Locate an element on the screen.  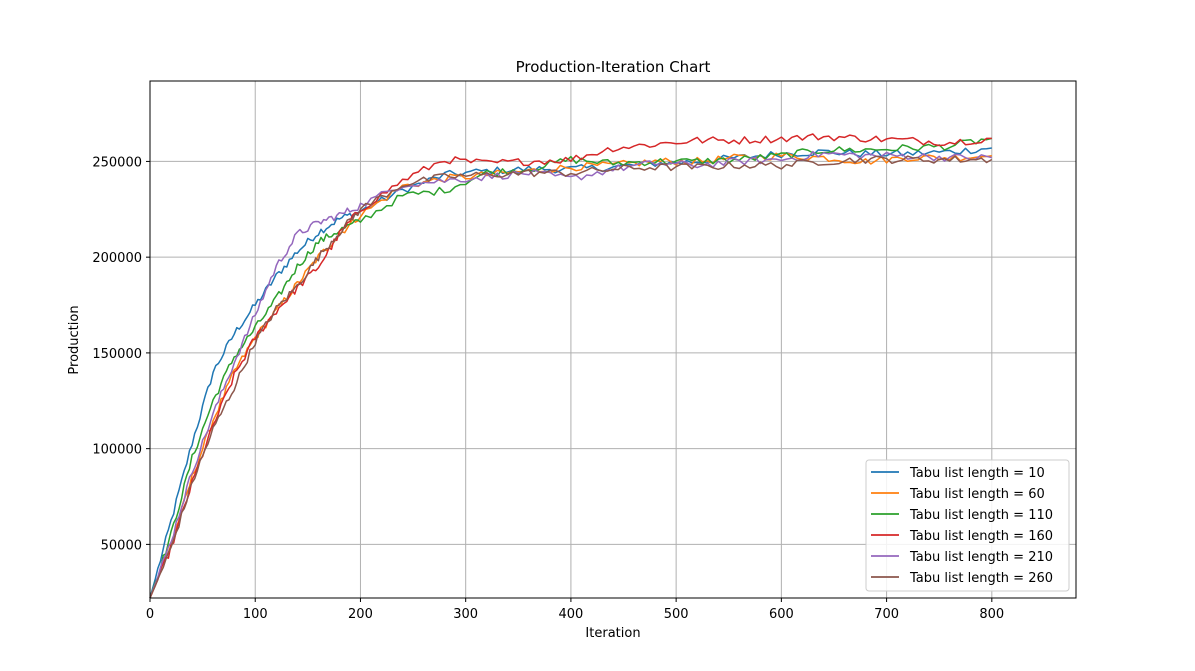
x-tick-label: 500 is located at coordinates (676, 614).